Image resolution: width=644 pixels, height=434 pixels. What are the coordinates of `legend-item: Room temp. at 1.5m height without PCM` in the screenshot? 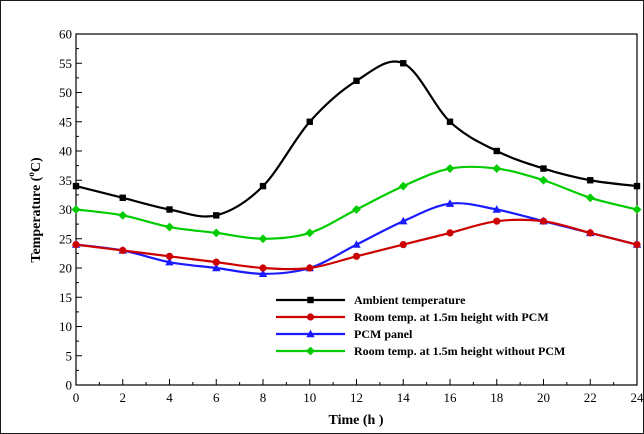 It's located at (420, 351).